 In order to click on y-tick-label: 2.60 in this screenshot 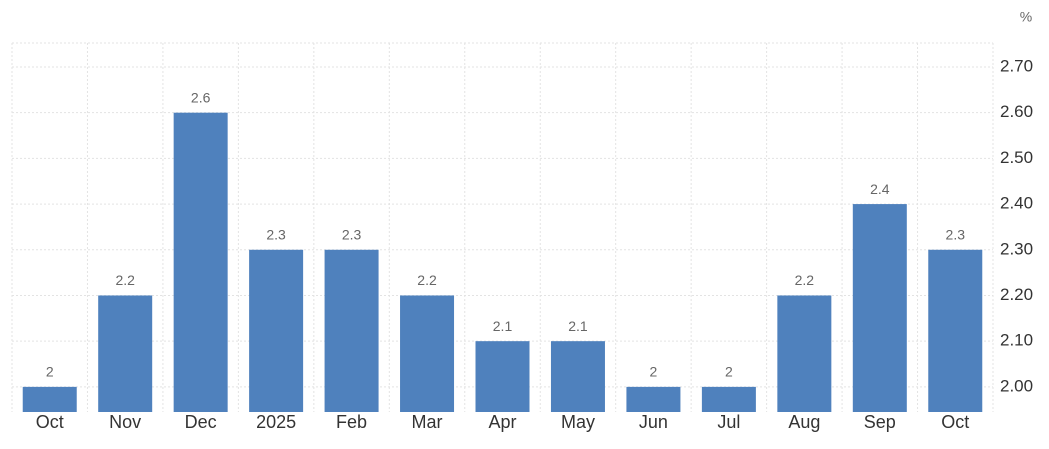, I will do `click(1016, 111)`.